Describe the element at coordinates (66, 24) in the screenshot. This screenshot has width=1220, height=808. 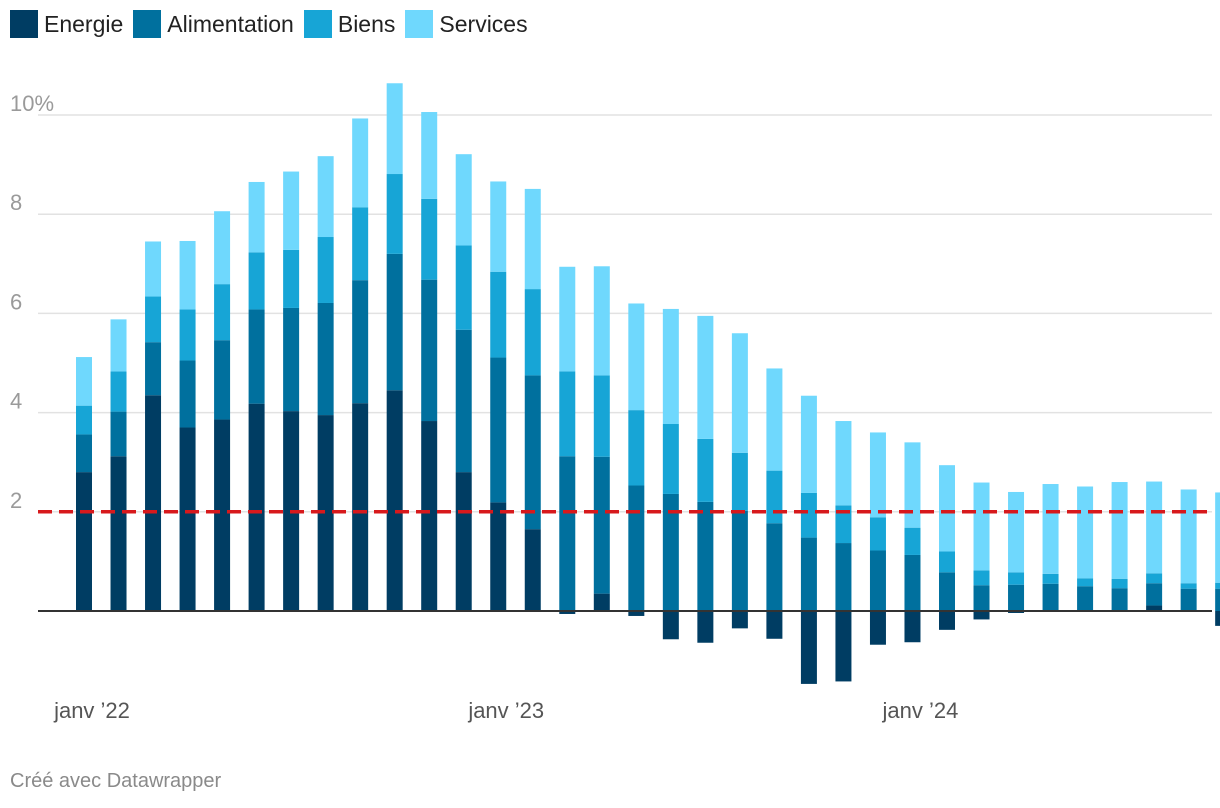
I see `legend-item-energie: Energie` at that location.